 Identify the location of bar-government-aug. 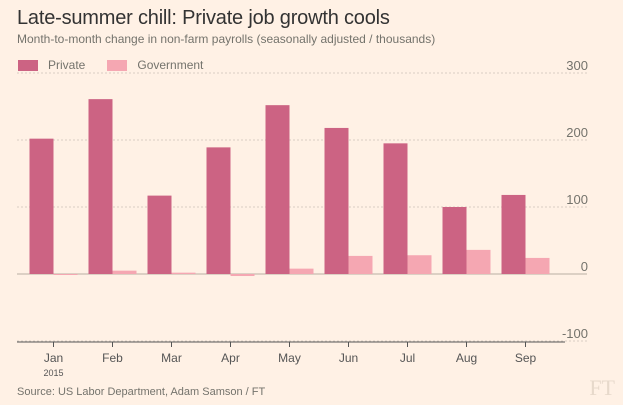
(478, 261).